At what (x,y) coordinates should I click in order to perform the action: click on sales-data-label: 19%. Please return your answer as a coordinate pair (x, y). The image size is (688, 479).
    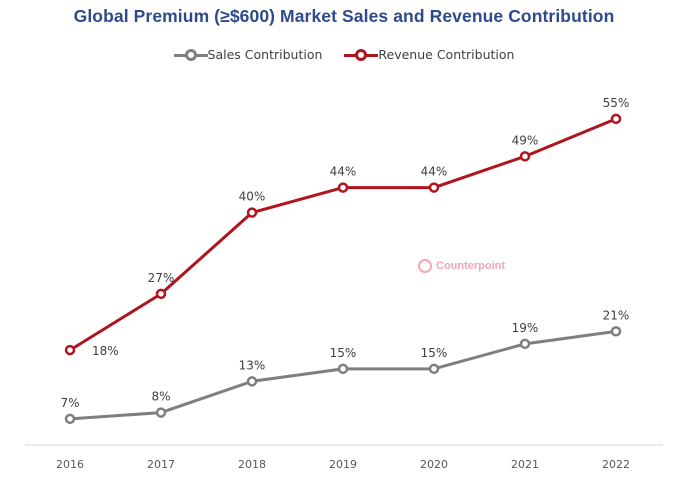
    Looking at the image, I should click on (525, 328).